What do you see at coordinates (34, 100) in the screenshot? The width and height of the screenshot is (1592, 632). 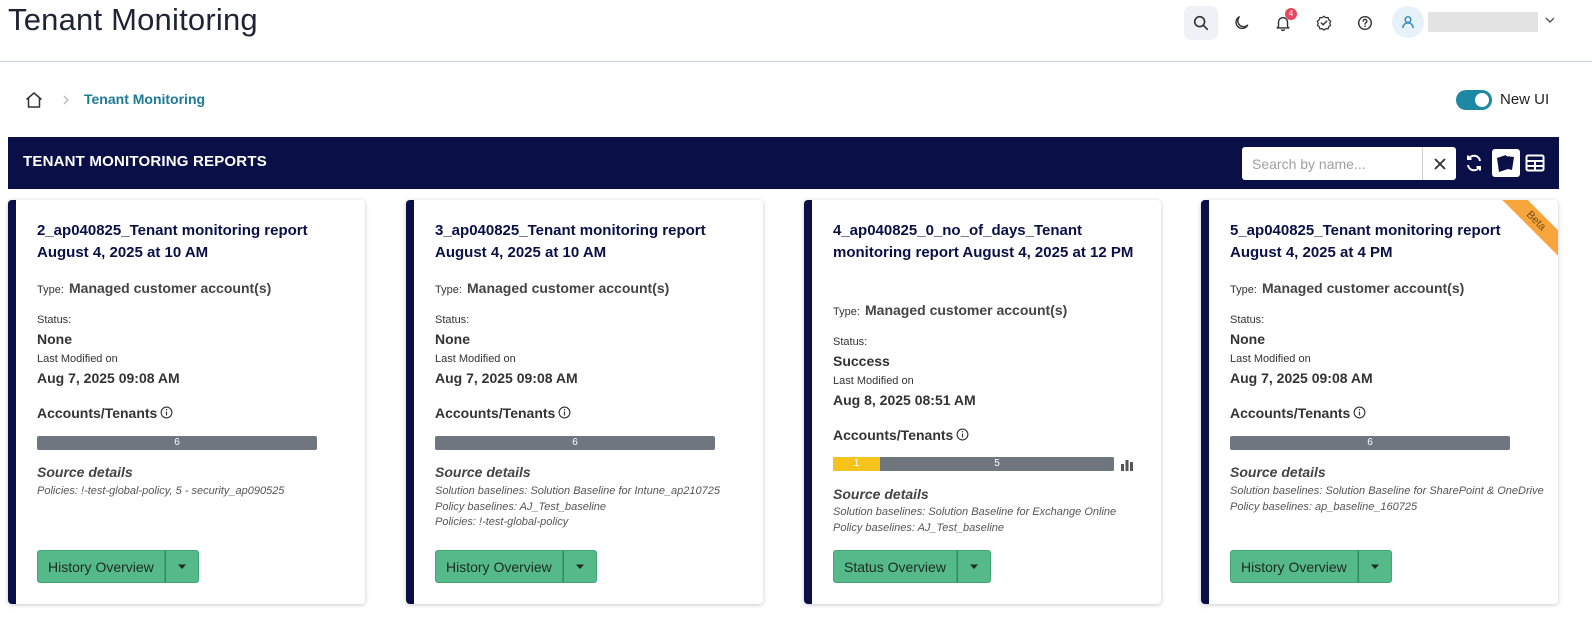 I see `home-icon` at bounding box center [34, 100].